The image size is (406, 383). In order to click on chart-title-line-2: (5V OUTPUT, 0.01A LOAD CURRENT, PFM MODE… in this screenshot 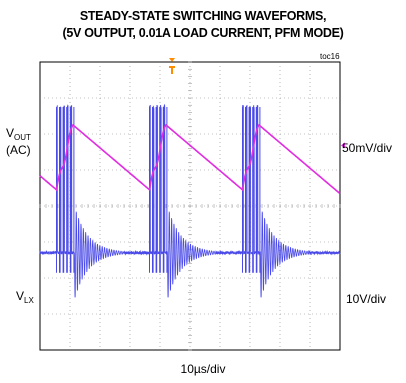, I will do `click(203, 33)`.